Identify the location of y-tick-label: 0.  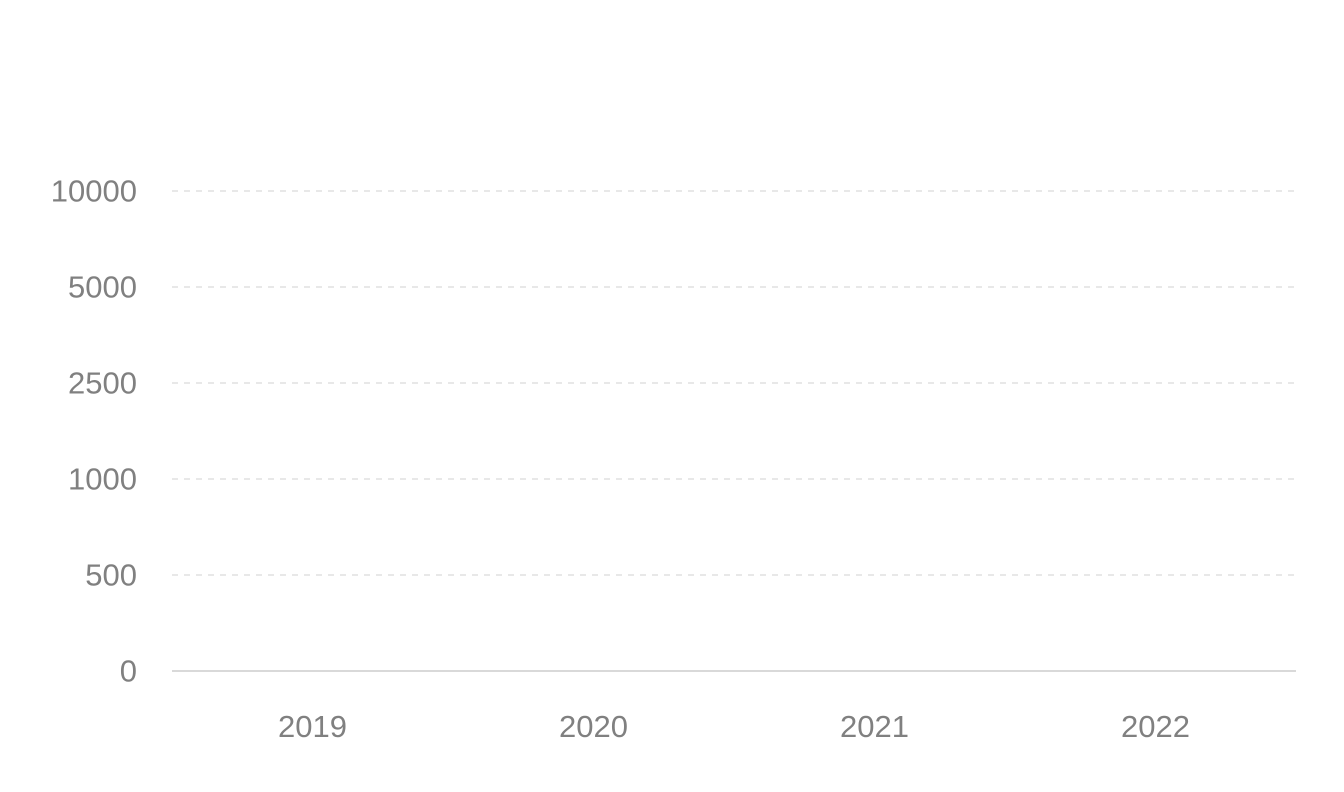
(128, 671).